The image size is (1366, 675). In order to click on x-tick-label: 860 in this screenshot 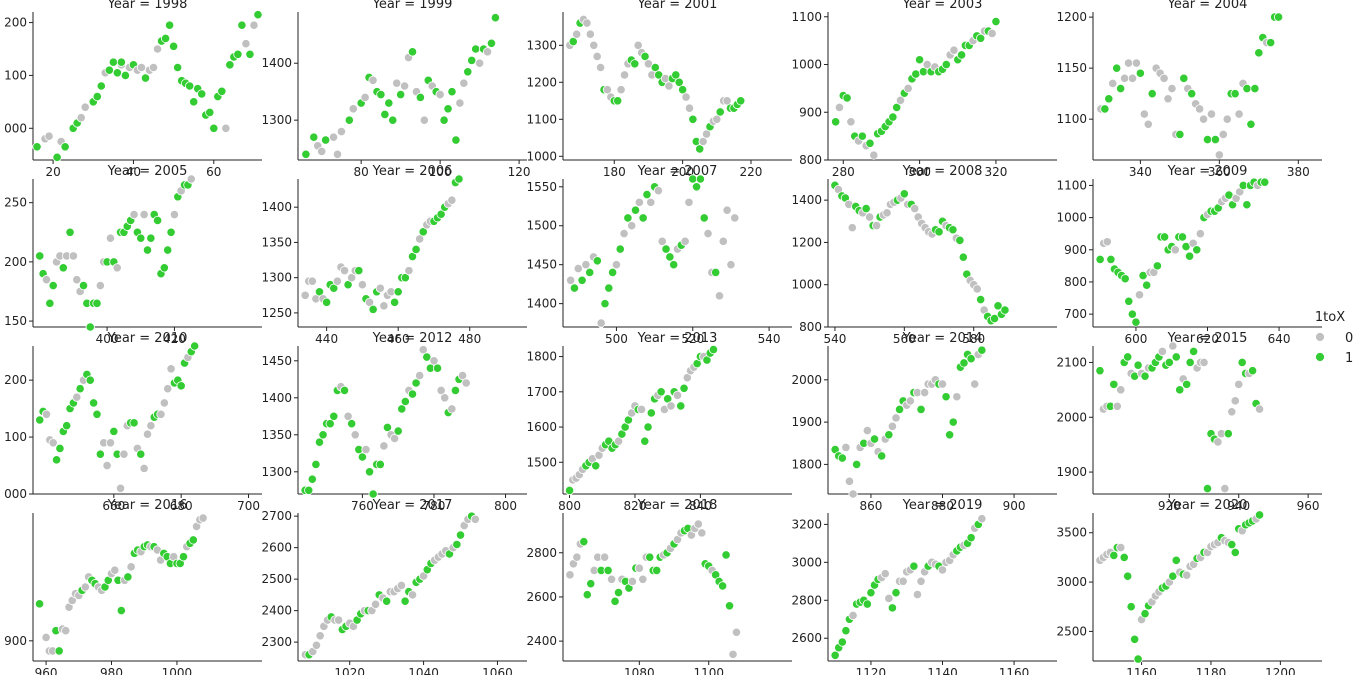, I will do `click(870, 506)`.